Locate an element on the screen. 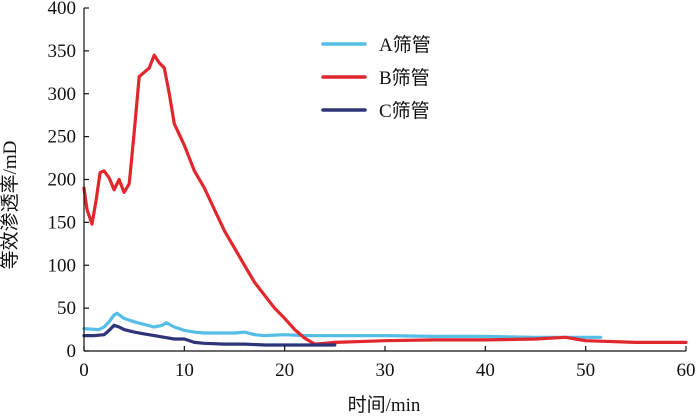  legend-label-3: C筛管 is located at coordinates (404, 111).